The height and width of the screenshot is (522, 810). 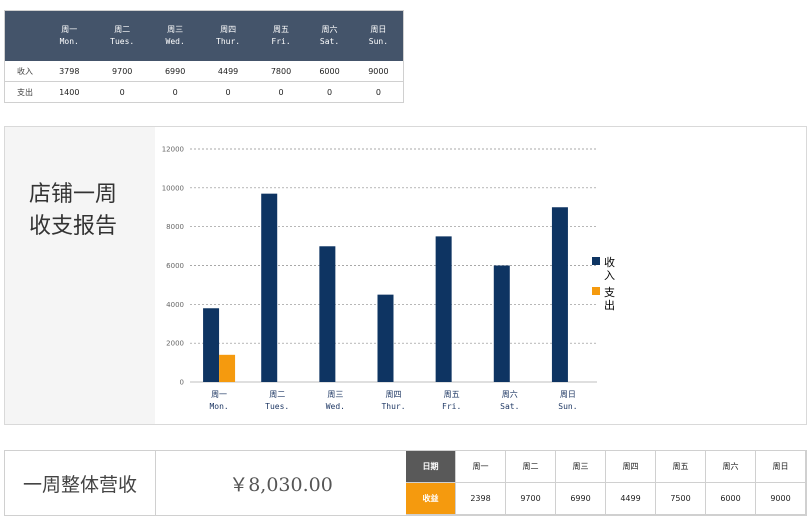 I want to click on header-day: 周六 Sat., so click(x=329, y=35).